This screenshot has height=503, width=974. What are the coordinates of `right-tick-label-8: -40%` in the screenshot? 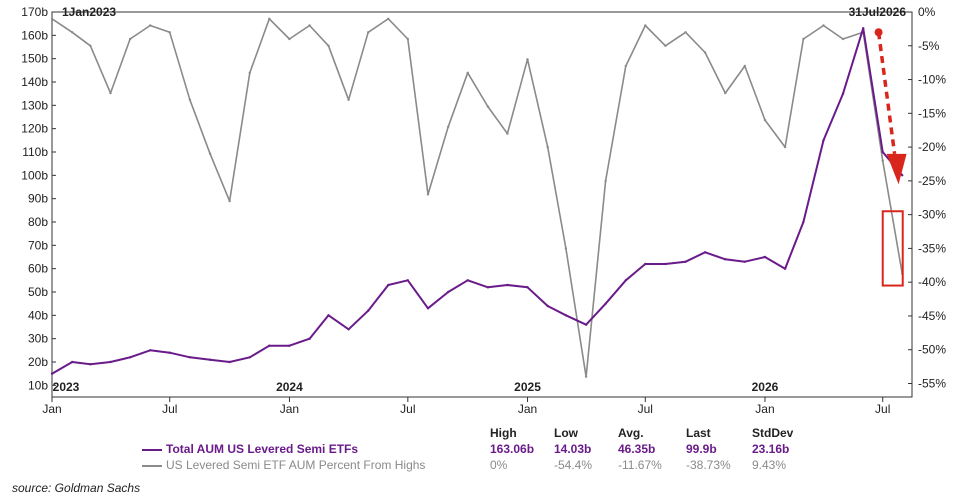 It's located at (932, 282).